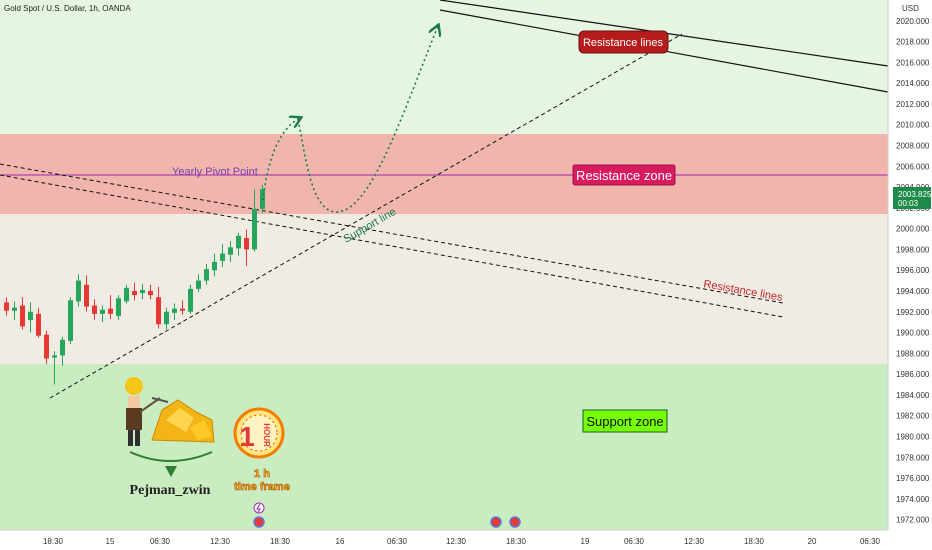 The height and width of the screenshot is (550, 932). What do you see at coordinates (171, 471) in the screenshot?
I see `author-arrow-icon` at bounding box center [171, 471].